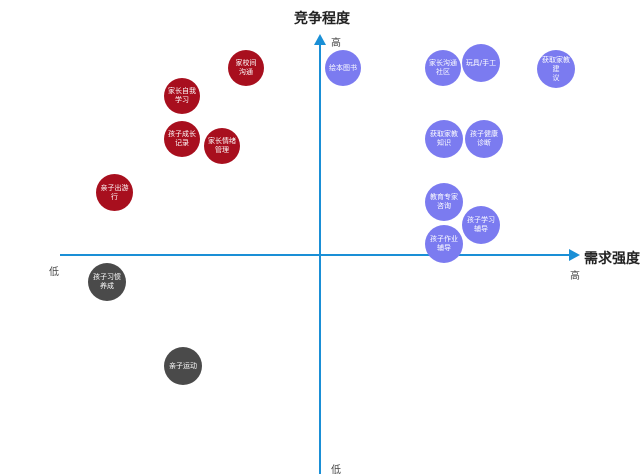 The image size is (640, 476). What do you see at coordinates (182, 96) in the screenshot?
I see `item-parent-self-learning: 家长自我 学习` at bounding box center [182, 96].